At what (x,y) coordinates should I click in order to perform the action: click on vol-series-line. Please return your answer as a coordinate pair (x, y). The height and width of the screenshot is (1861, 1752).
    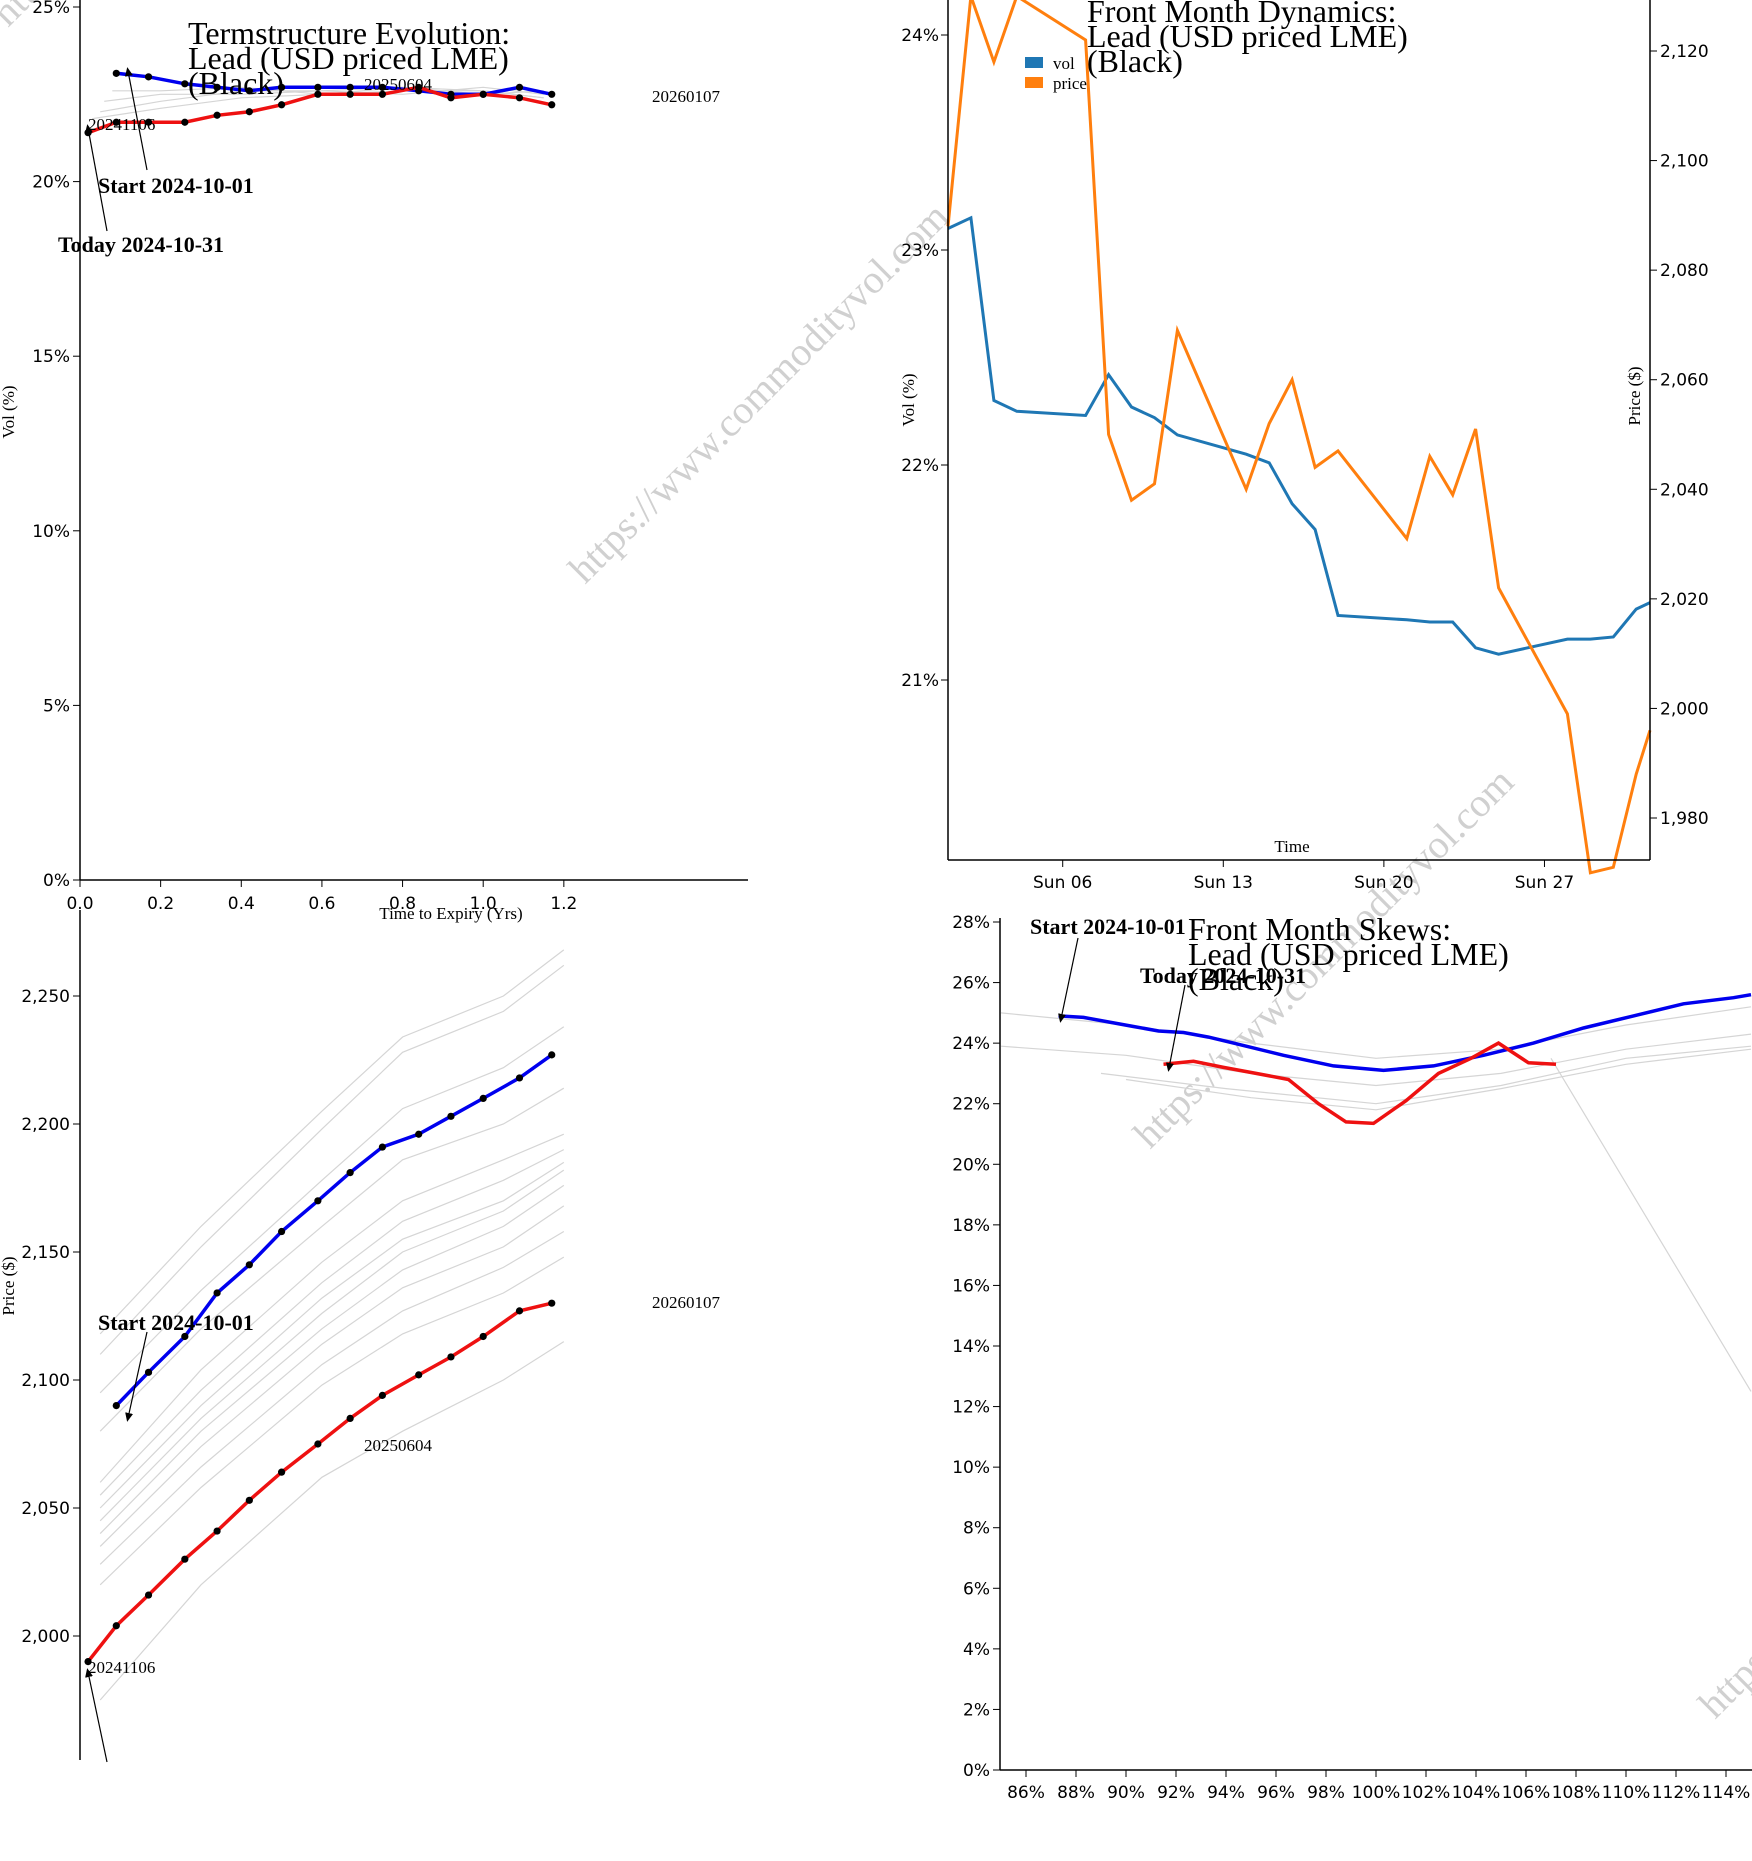
    Looking at the image, I should click on (1299, 435).